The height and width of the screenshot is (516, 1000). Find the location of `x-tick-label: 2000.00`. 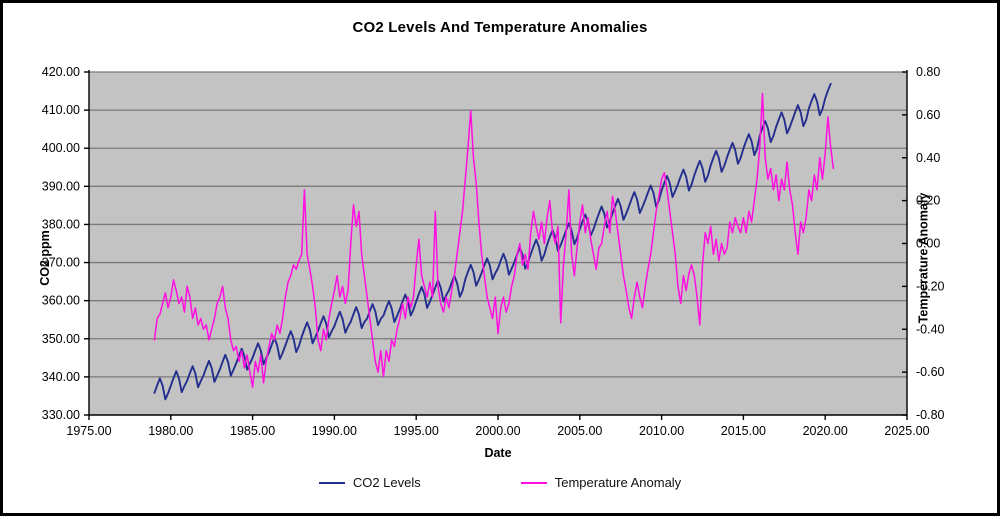

x-tick-label: 2000.00 is located at coordinates (497, 431).